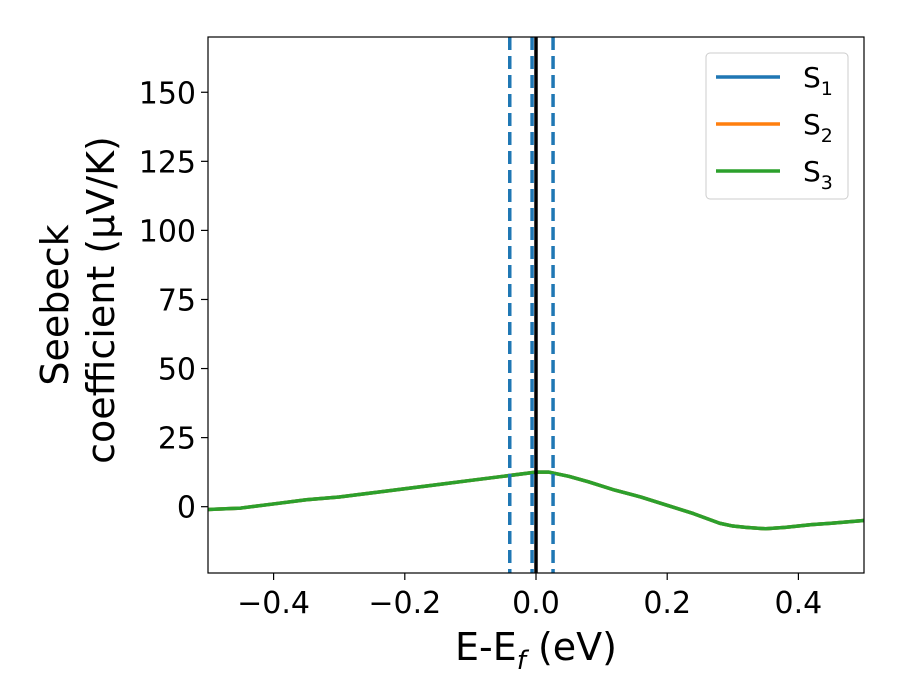 This screenshot has height=700, width=900. Describe the element at coordinates (177, 439) in the screenshot. I see `y-tick-label: 25` at that location.